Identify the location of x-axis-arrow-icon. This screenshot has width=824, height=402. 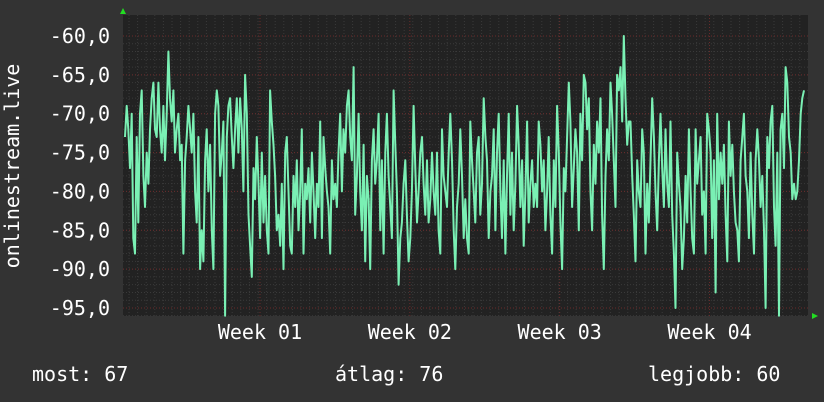
(815, 316).